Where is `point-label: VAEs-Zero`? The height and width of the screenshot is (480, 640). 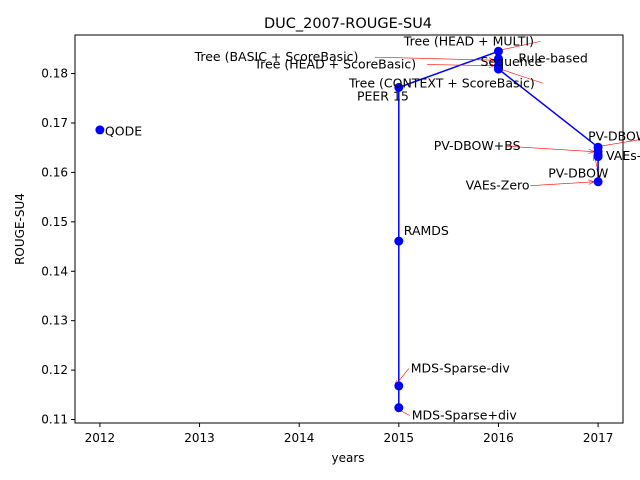 point-label: VAEs-Zero is located at coordinates (498, 185).